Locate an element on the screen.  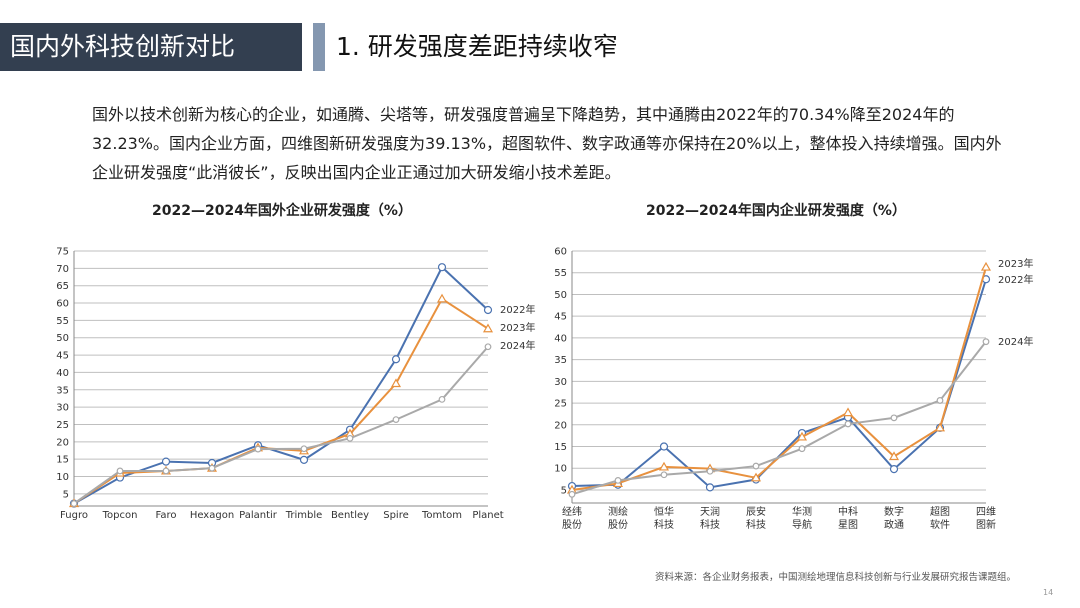
x-tick-label: 经纬 is located at coordinates (572, 511).